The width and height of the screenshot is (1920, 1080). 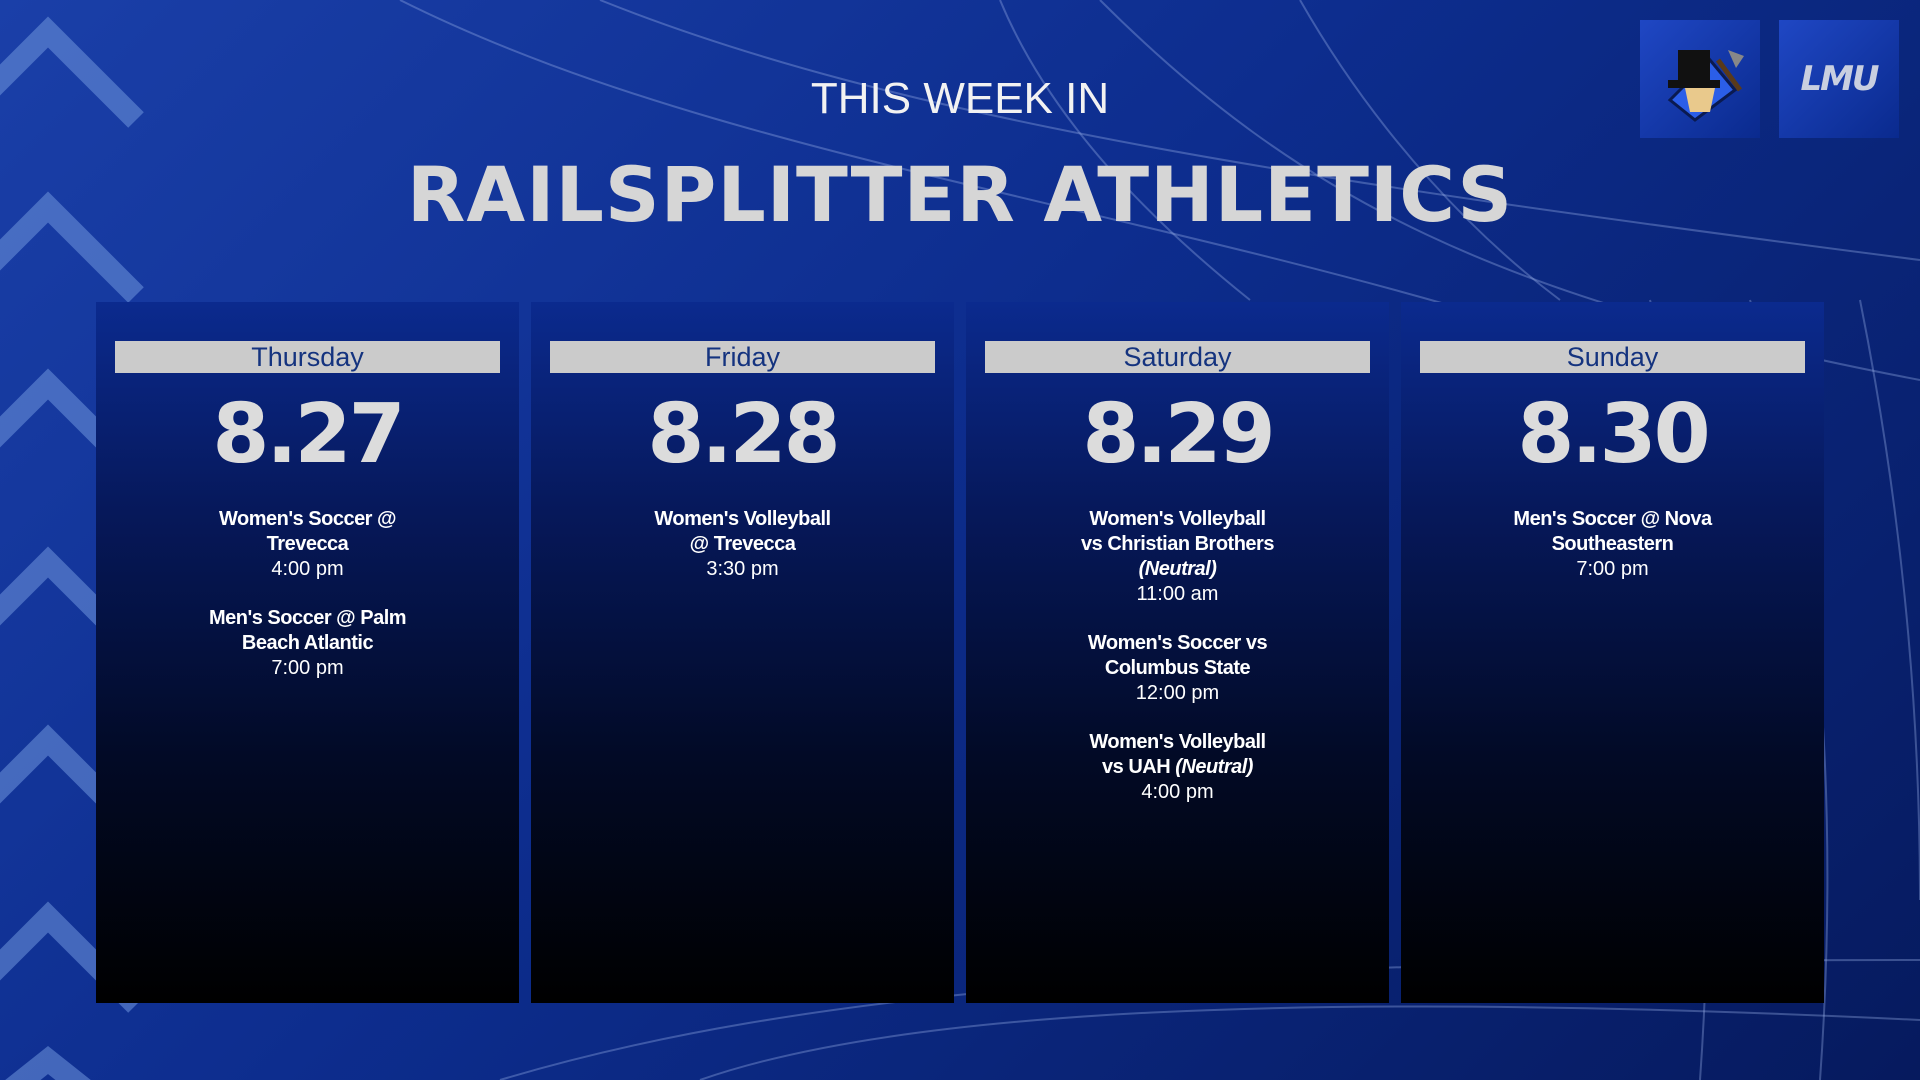 I want to click on title: RAILSPLITTER ATHLETICS, so click(x=960, y=194).